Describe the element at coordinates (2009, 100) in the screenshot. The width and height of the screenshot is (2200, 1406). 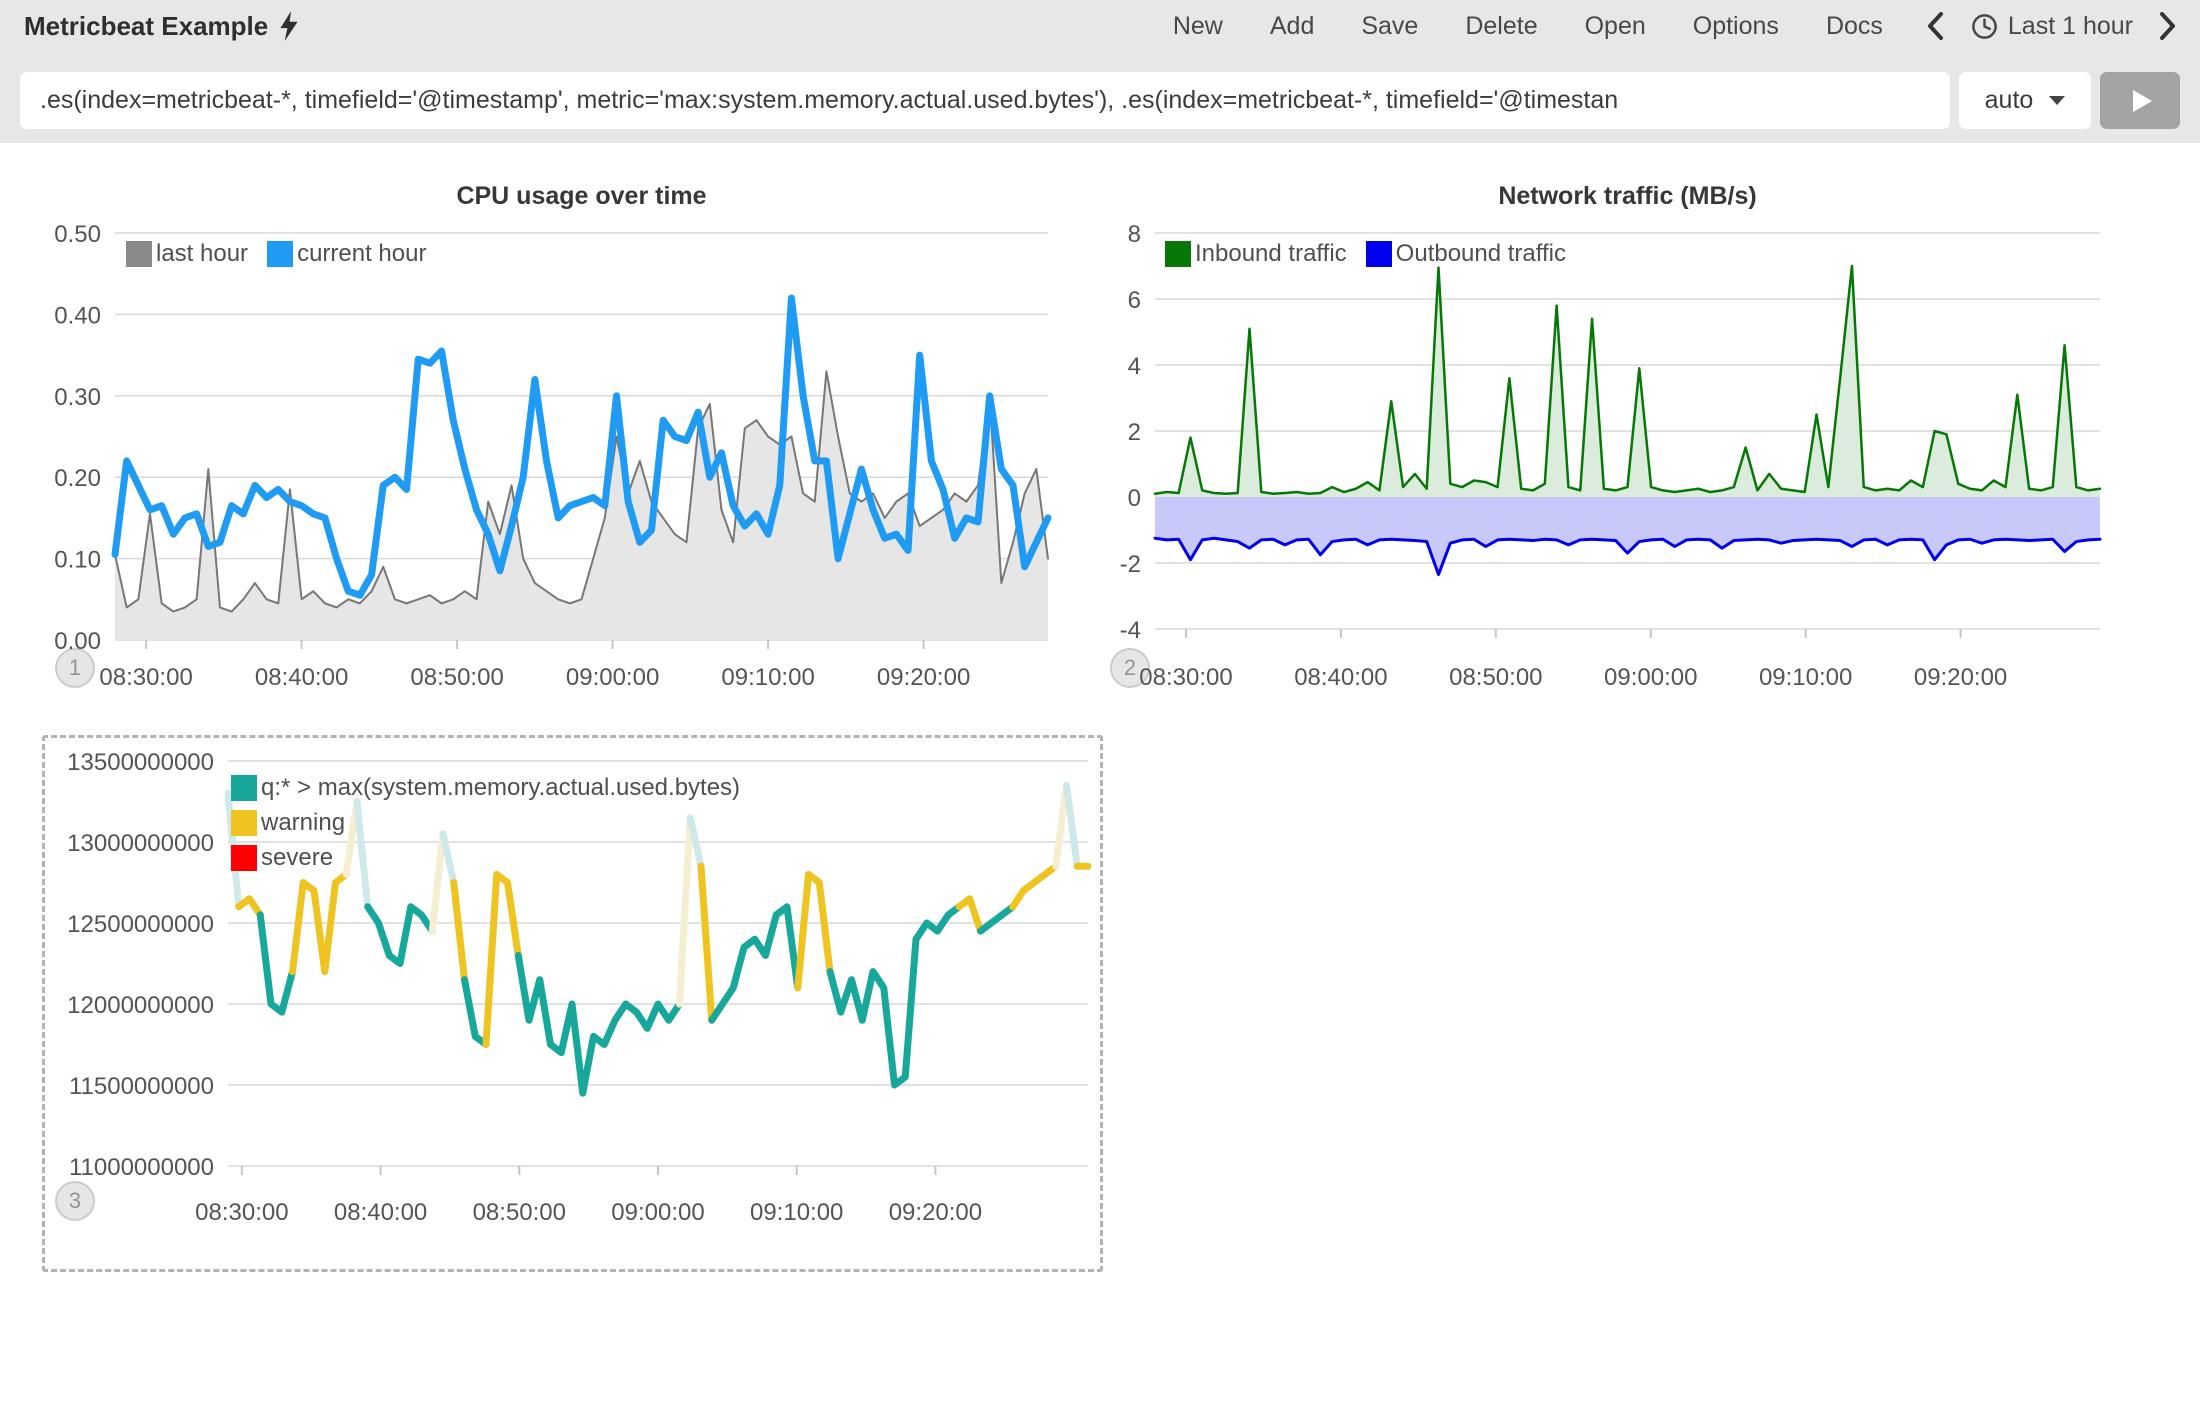
I see `interval-value: auto` at that location.